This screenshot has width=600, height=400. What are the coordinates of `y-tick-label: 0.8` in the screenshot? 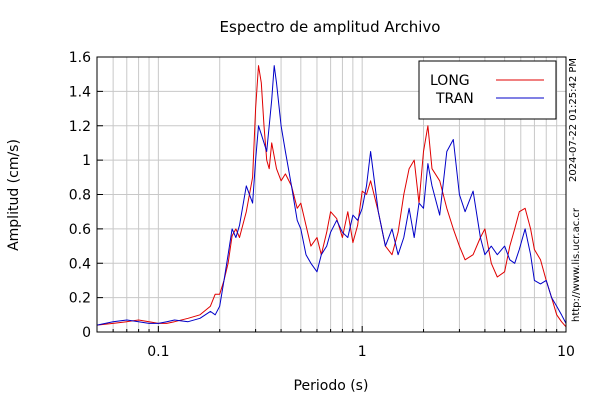 It's located at (80, 196).